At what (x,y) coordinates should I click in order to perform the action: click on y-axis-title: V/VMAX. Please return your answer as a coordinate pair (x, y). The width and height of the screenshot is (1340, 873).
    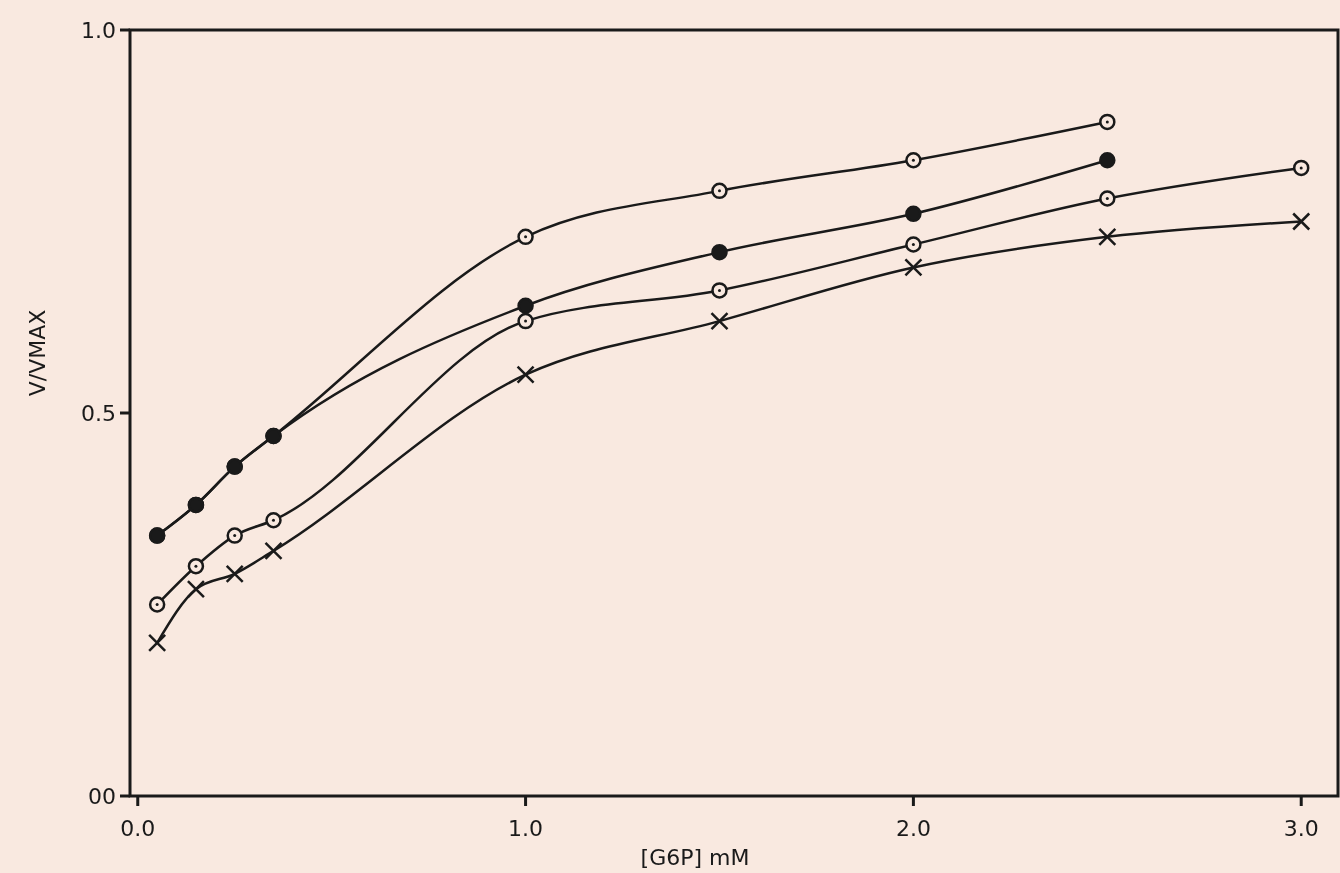
    Looking at the image, I should click on (37, 353).